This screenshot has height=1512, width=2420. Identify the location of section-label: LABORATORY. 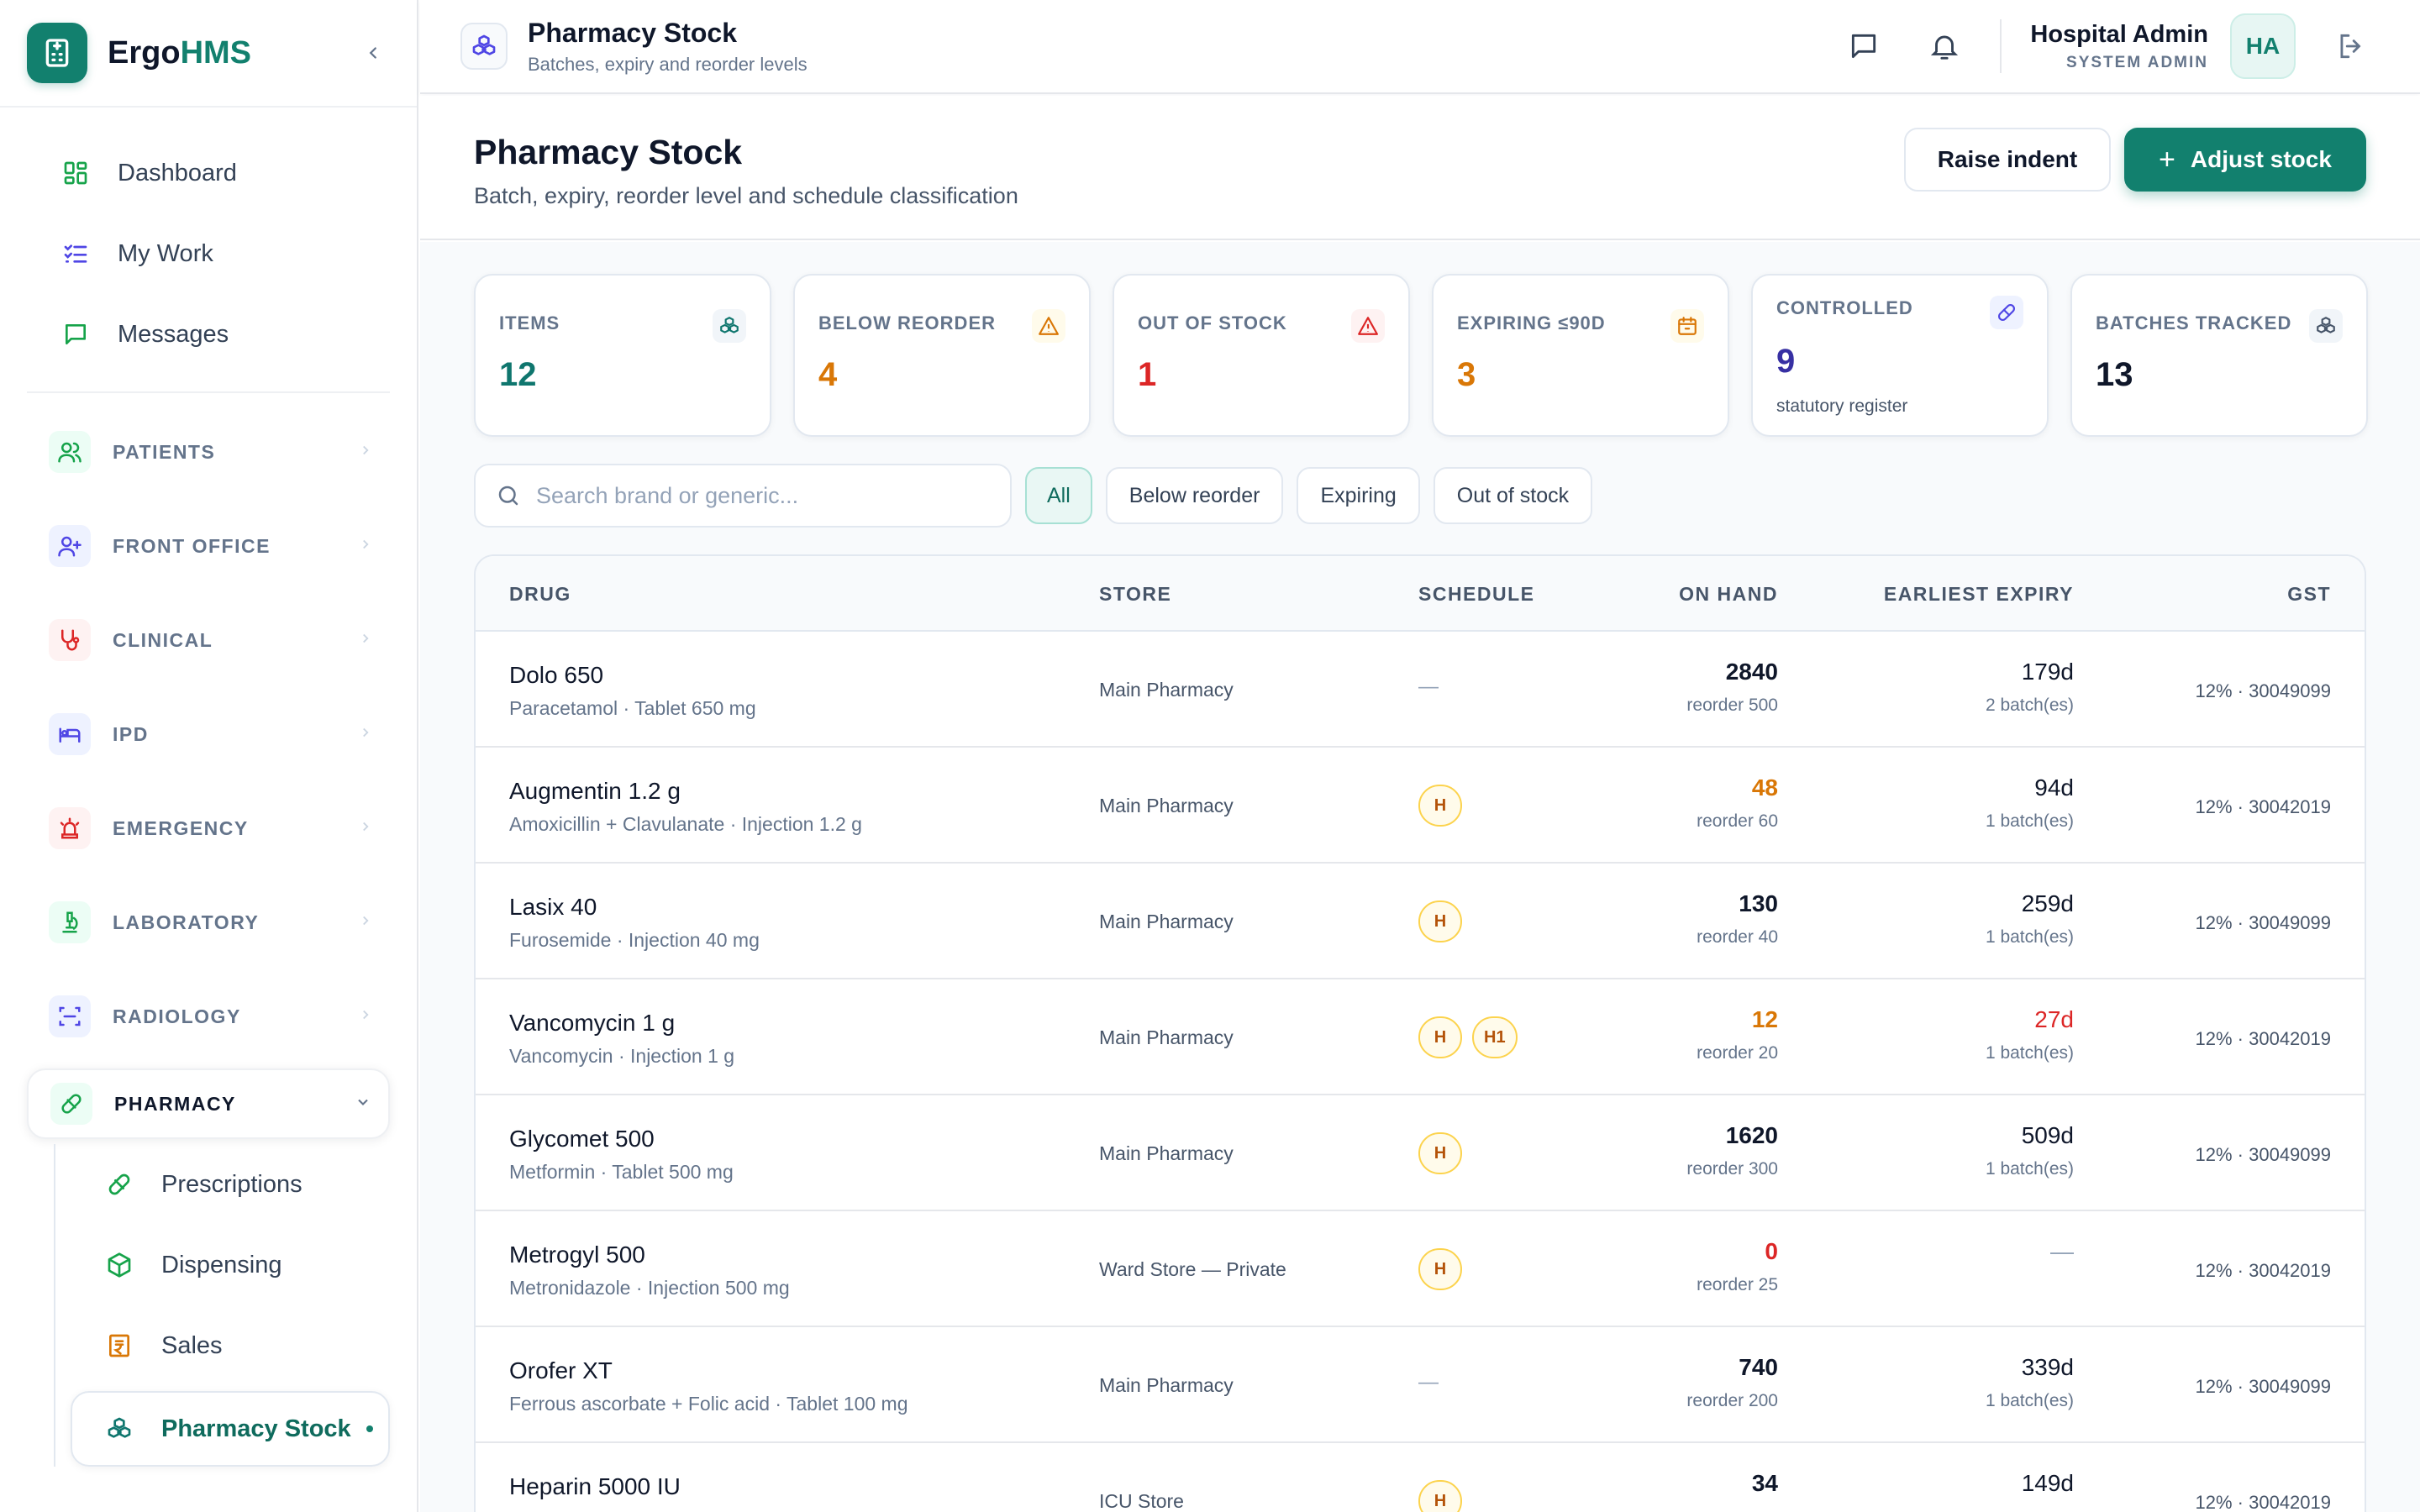
(187, 922).